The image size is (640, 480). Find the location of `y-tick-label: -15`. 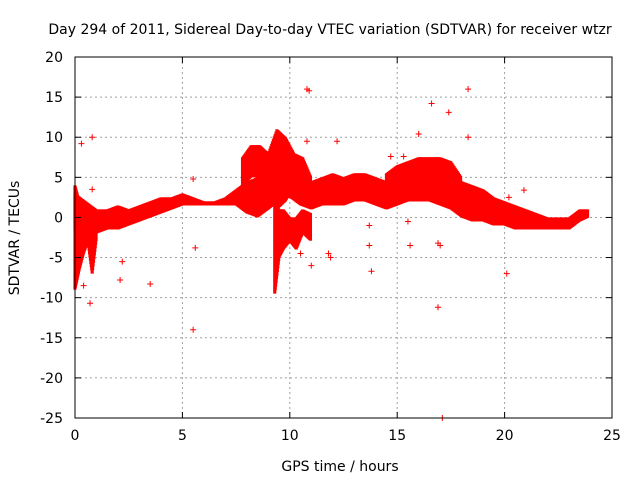

y-tick-label: -15 is located at coordinates (51, 339).